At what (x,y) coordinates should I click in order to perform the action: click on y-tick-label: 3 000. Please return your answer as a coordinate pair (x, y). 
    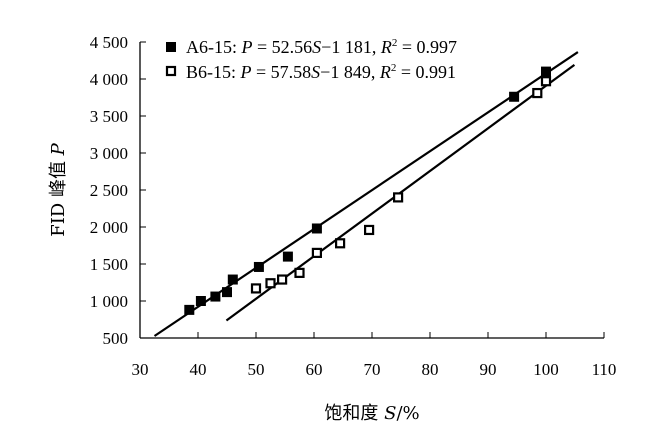
    Looking at the image, I should click on (109, 153).